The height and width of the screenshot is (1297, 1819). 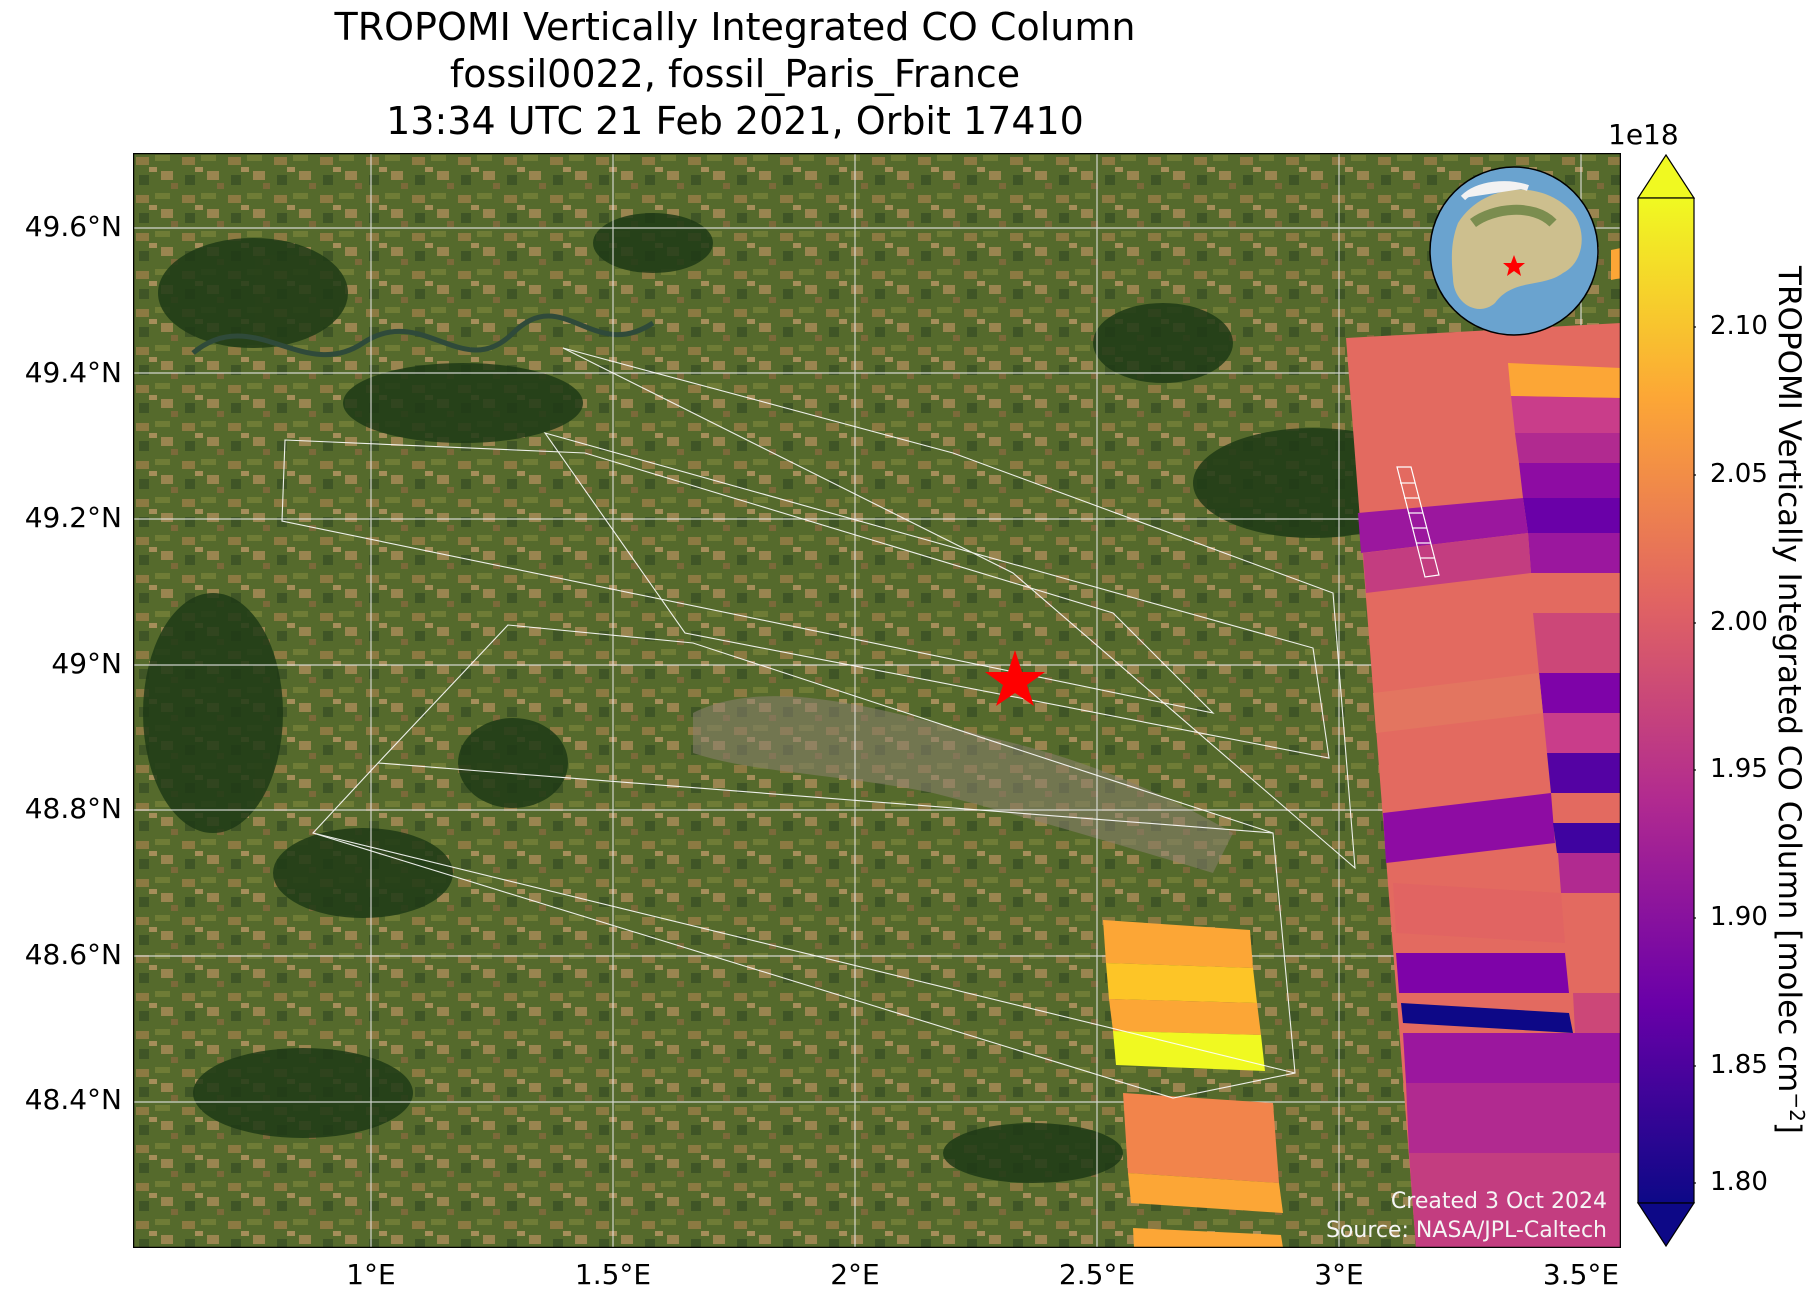 I want to click on colorbar-tick: 1.90, so click(x=1739, y=917).